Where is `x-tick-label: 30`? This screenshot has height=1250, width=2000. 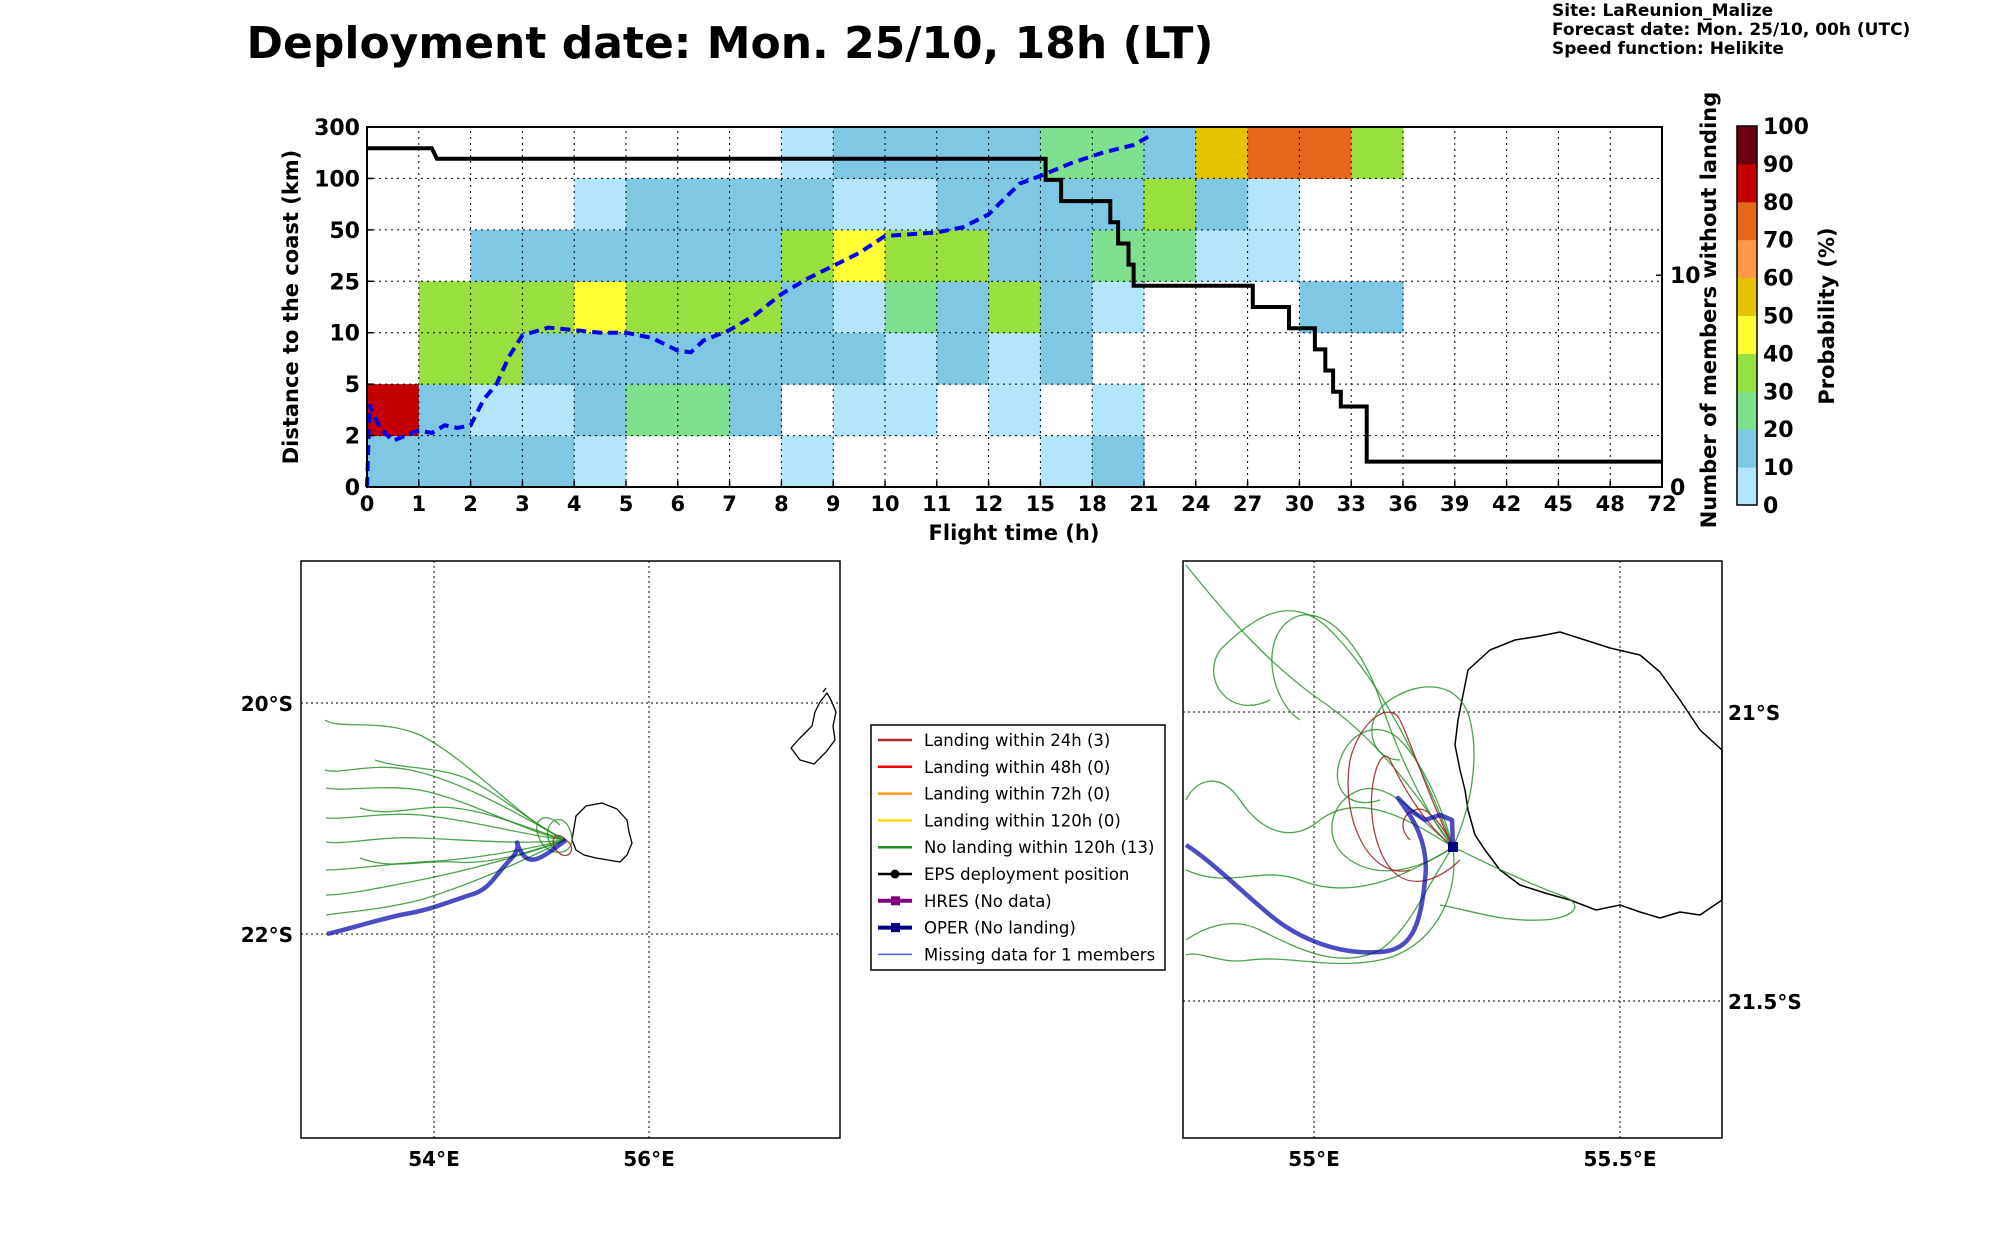
x-tick-label: 30 is located at coordinates (1299, 504).